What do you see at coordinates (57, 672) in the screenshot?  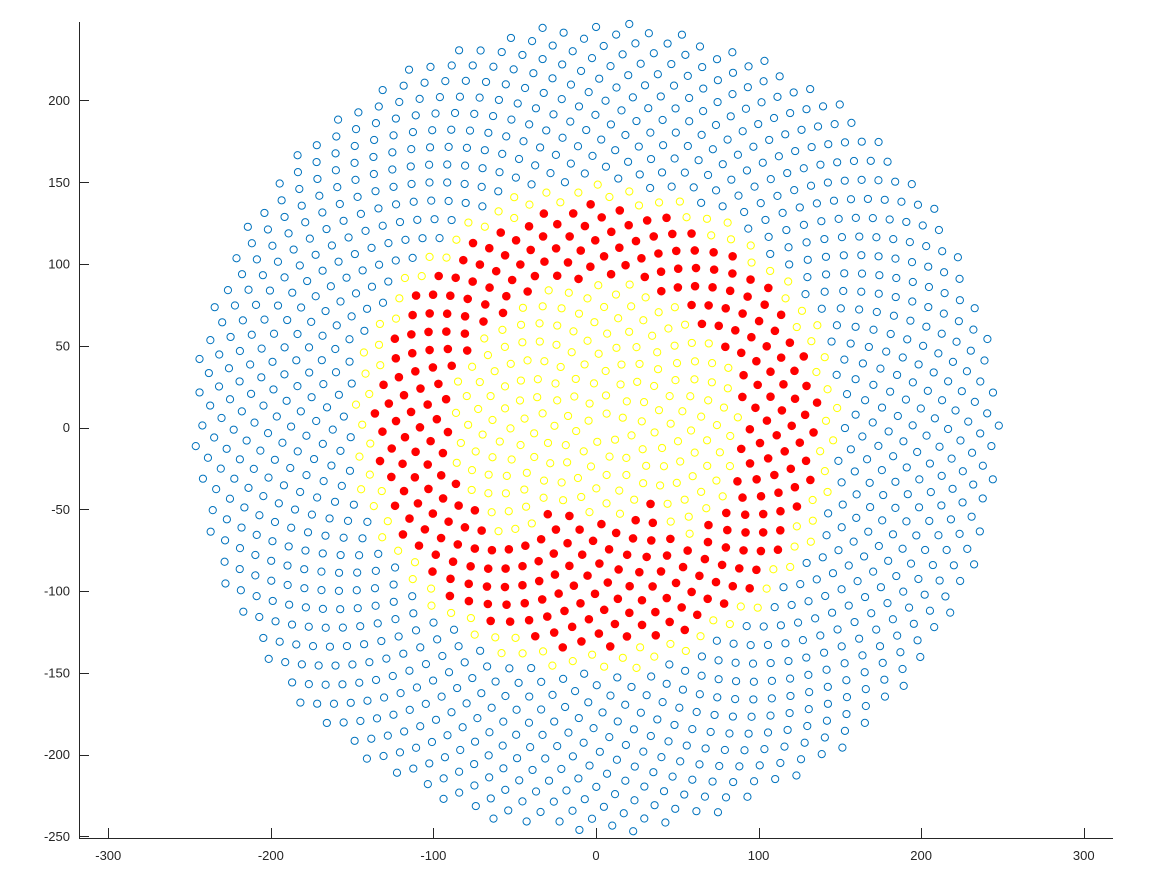 I see `y-tick-label: -150` at bounding box center [57, 672].